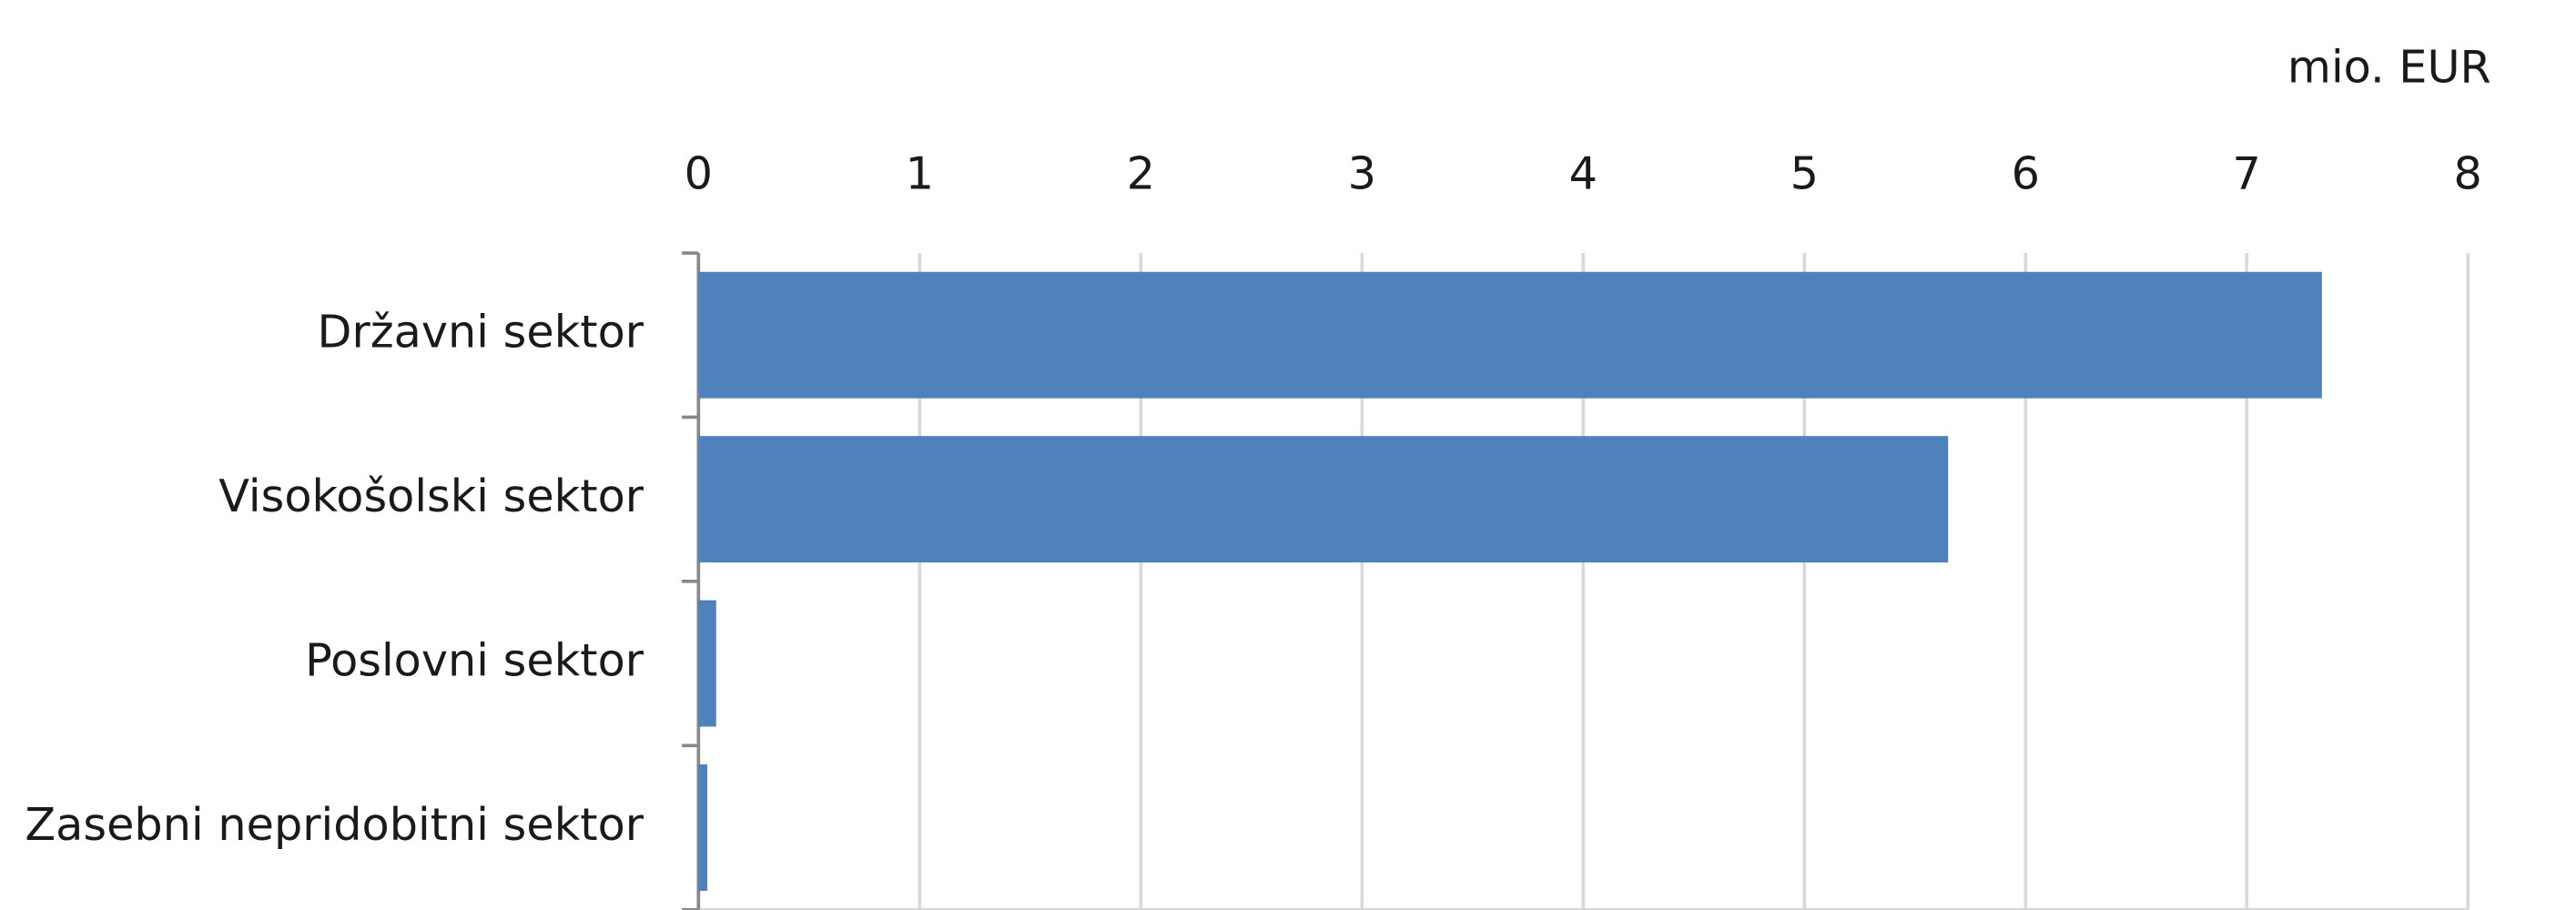 Image resolution: width=2576 pixels, height=910 pixels. What do you see at coordinates (1362, 173) in the screenshot?
I see `x-tick-label: 3` at bounding box center [1362, 173].